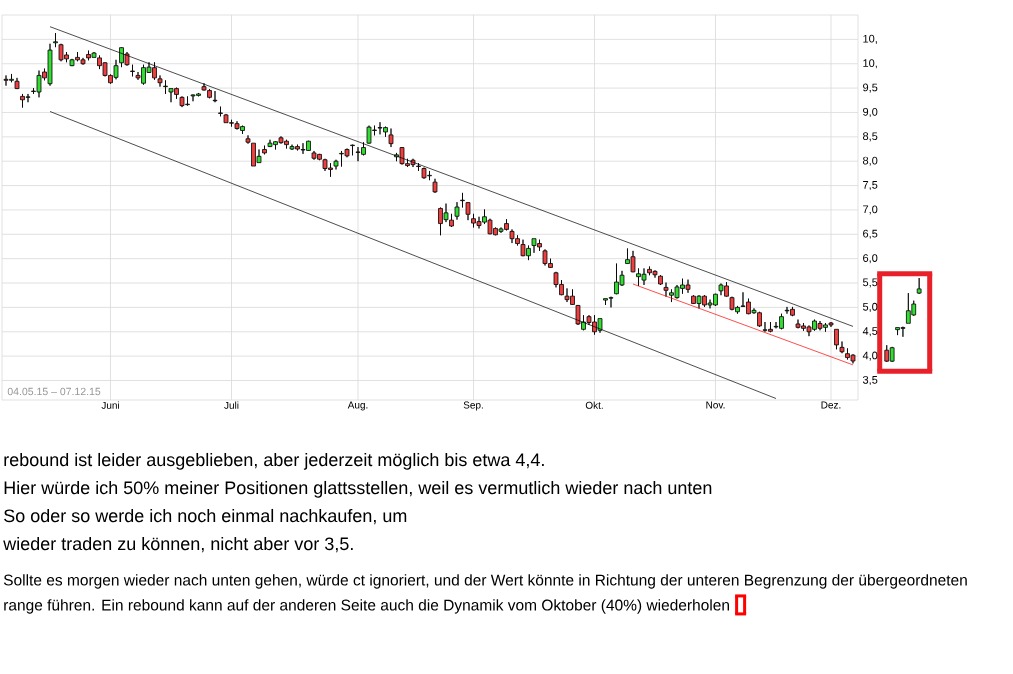 This screenshot has width=1013, height=674. Describe the element at coordinates (205, 516) in the screenshot. I see `text: So oder so werde ich noch einmal nachkaufen, um` at that location.